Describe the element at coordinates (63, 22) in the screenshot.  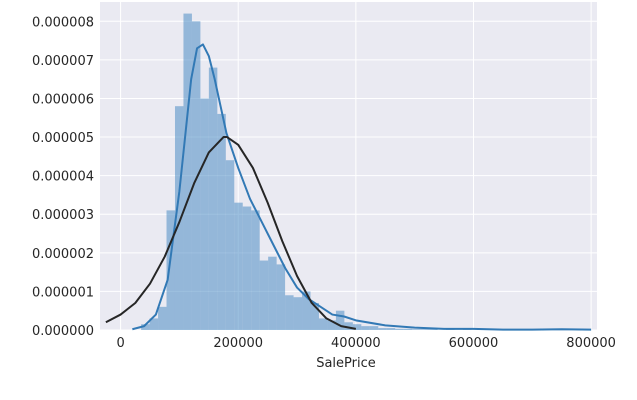
I see `y-tick-label: 0.000008` at that location.